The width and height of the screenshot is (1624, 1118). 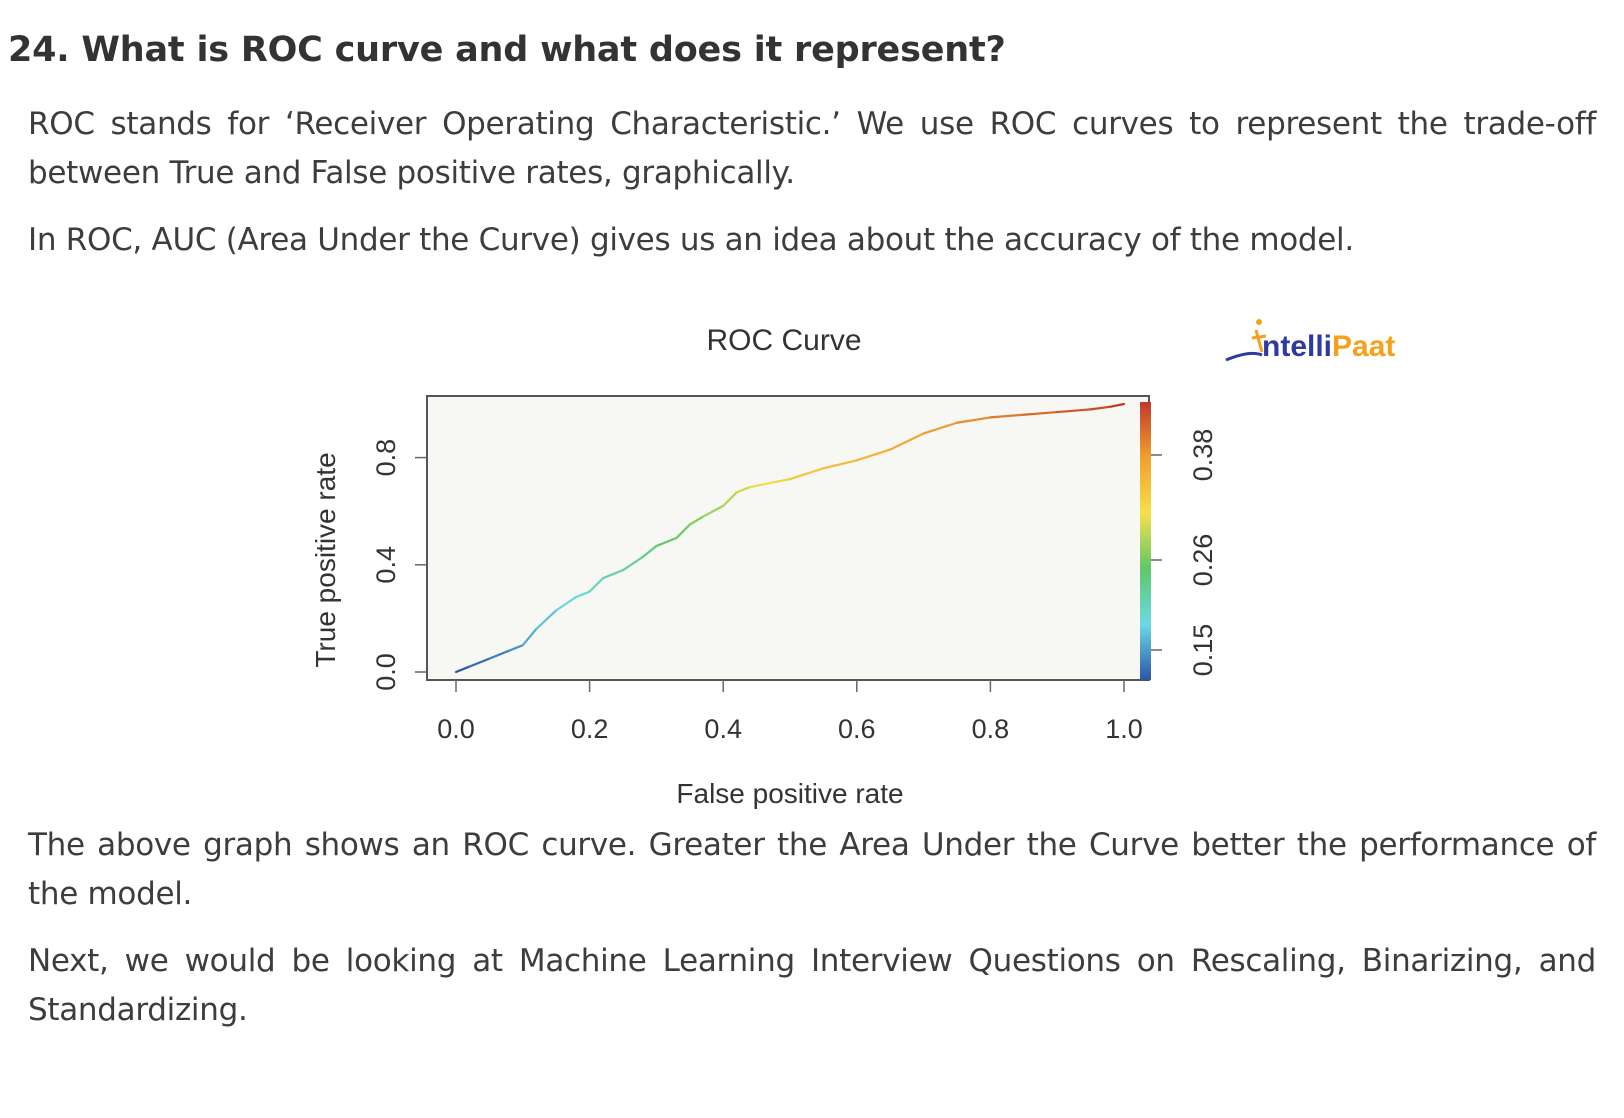 I want to click on x-tick-label: 1.0, so click(x=1124, y=729).